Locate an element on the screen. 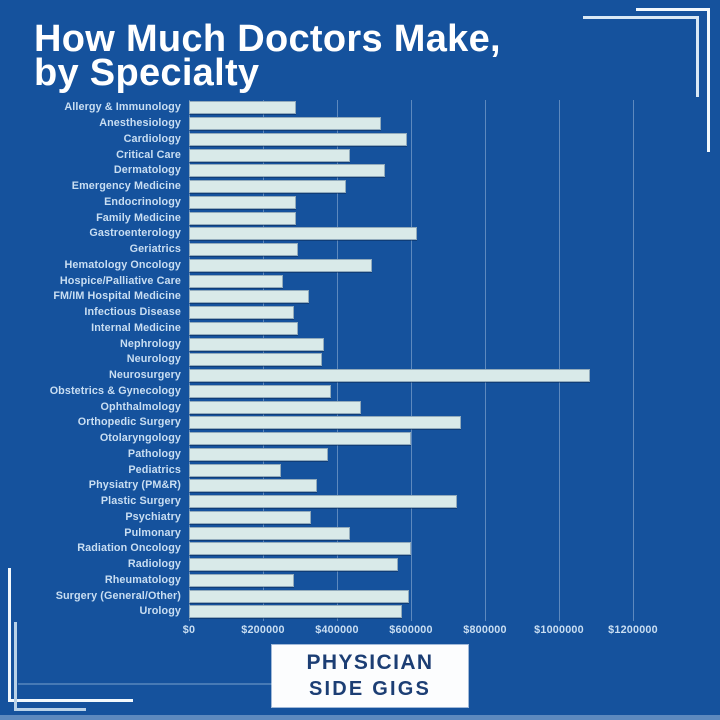  specialty-row: Obstetrics & Gynecology is located at coordinates (330, 392).